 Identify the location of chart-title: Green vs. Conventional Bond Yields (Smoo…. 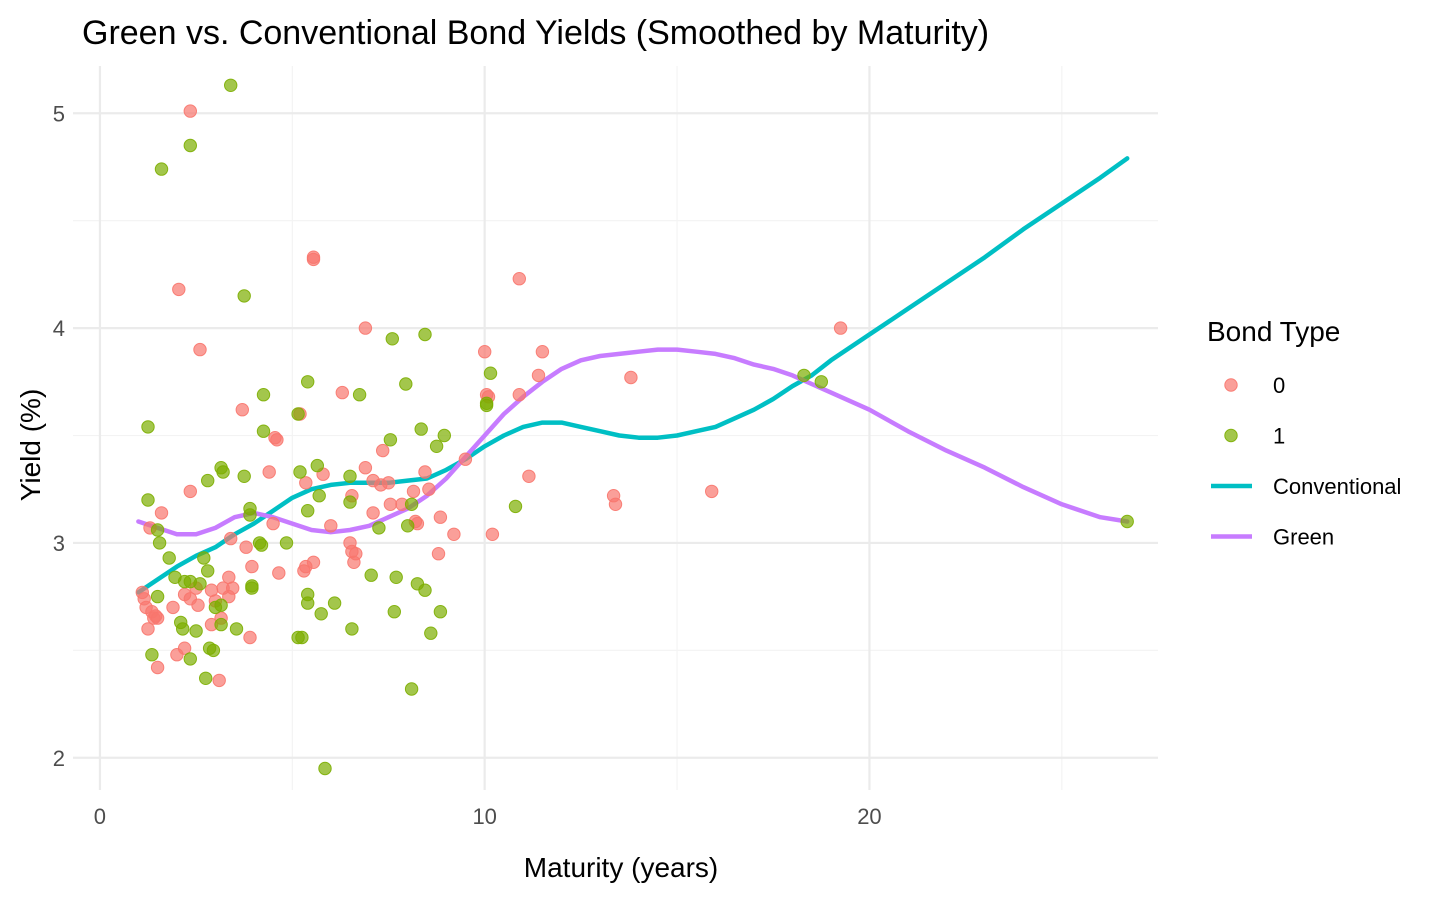
(535, 33).